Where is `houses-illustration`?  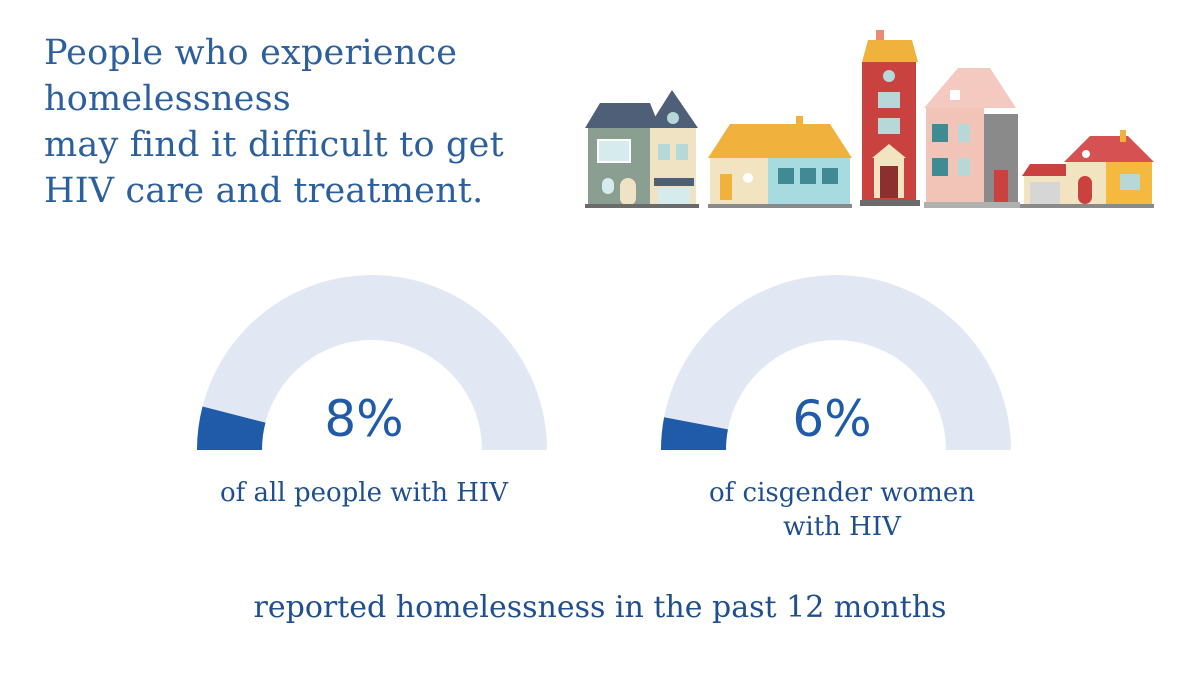
houses-illustration is located at coordinates (869, 119).